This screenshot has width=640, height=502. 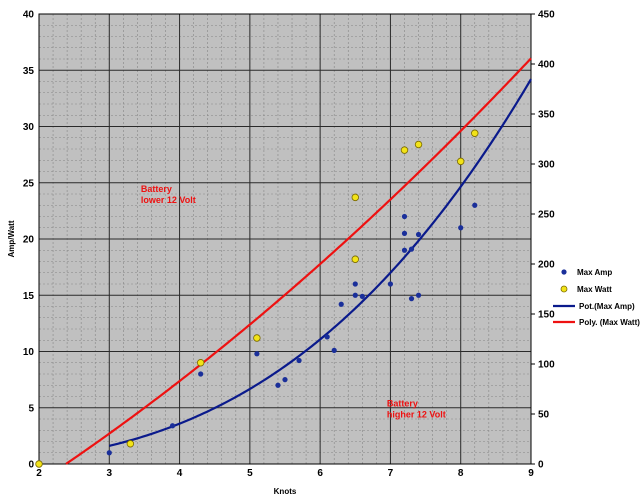 I want to click on legend-label: Max Watt, so click(x=594, y=289).